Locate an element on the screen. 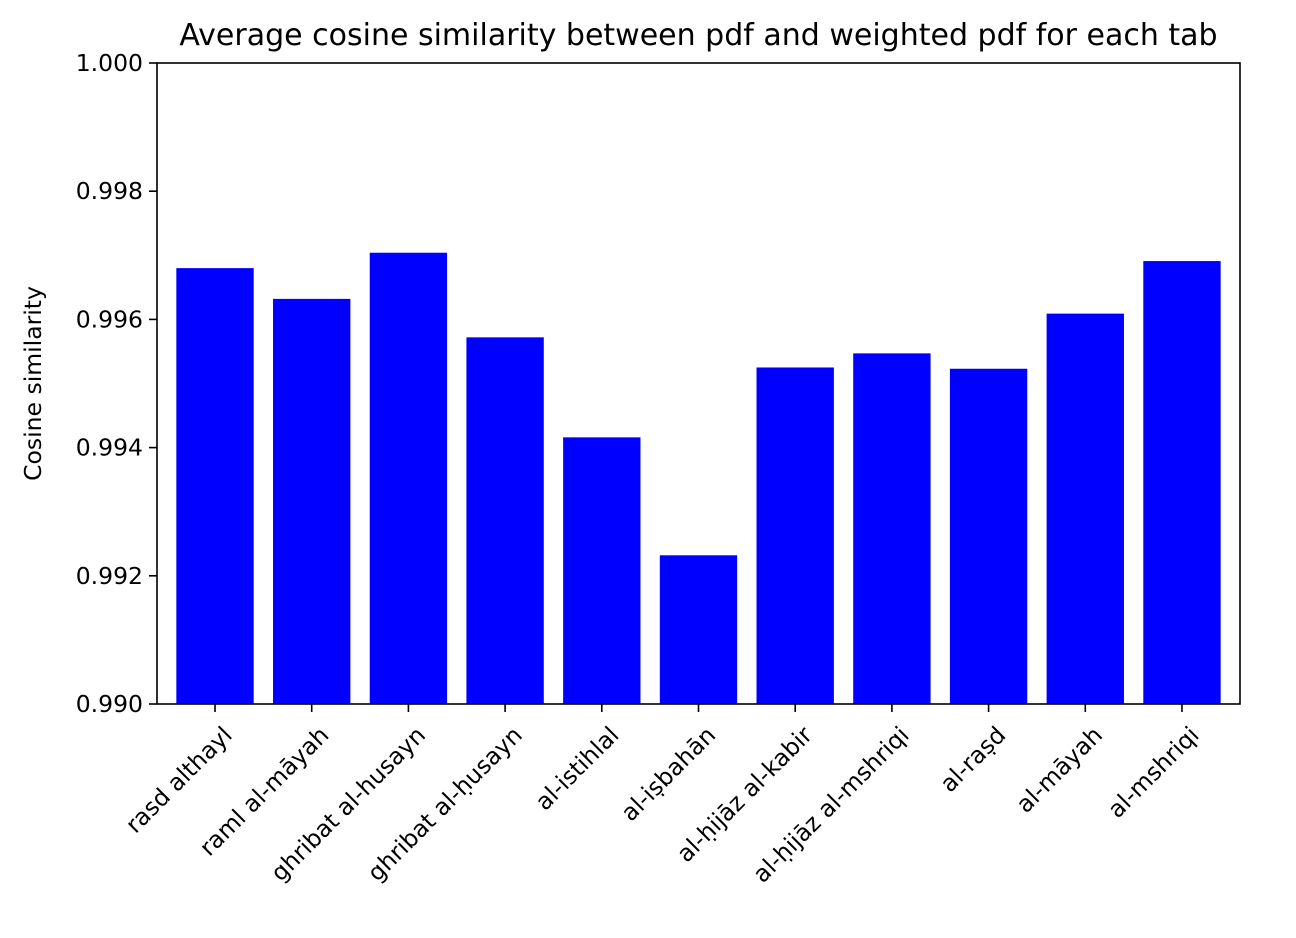  y-axis-label: Cosine similarity is located at coordinates (33, 383).